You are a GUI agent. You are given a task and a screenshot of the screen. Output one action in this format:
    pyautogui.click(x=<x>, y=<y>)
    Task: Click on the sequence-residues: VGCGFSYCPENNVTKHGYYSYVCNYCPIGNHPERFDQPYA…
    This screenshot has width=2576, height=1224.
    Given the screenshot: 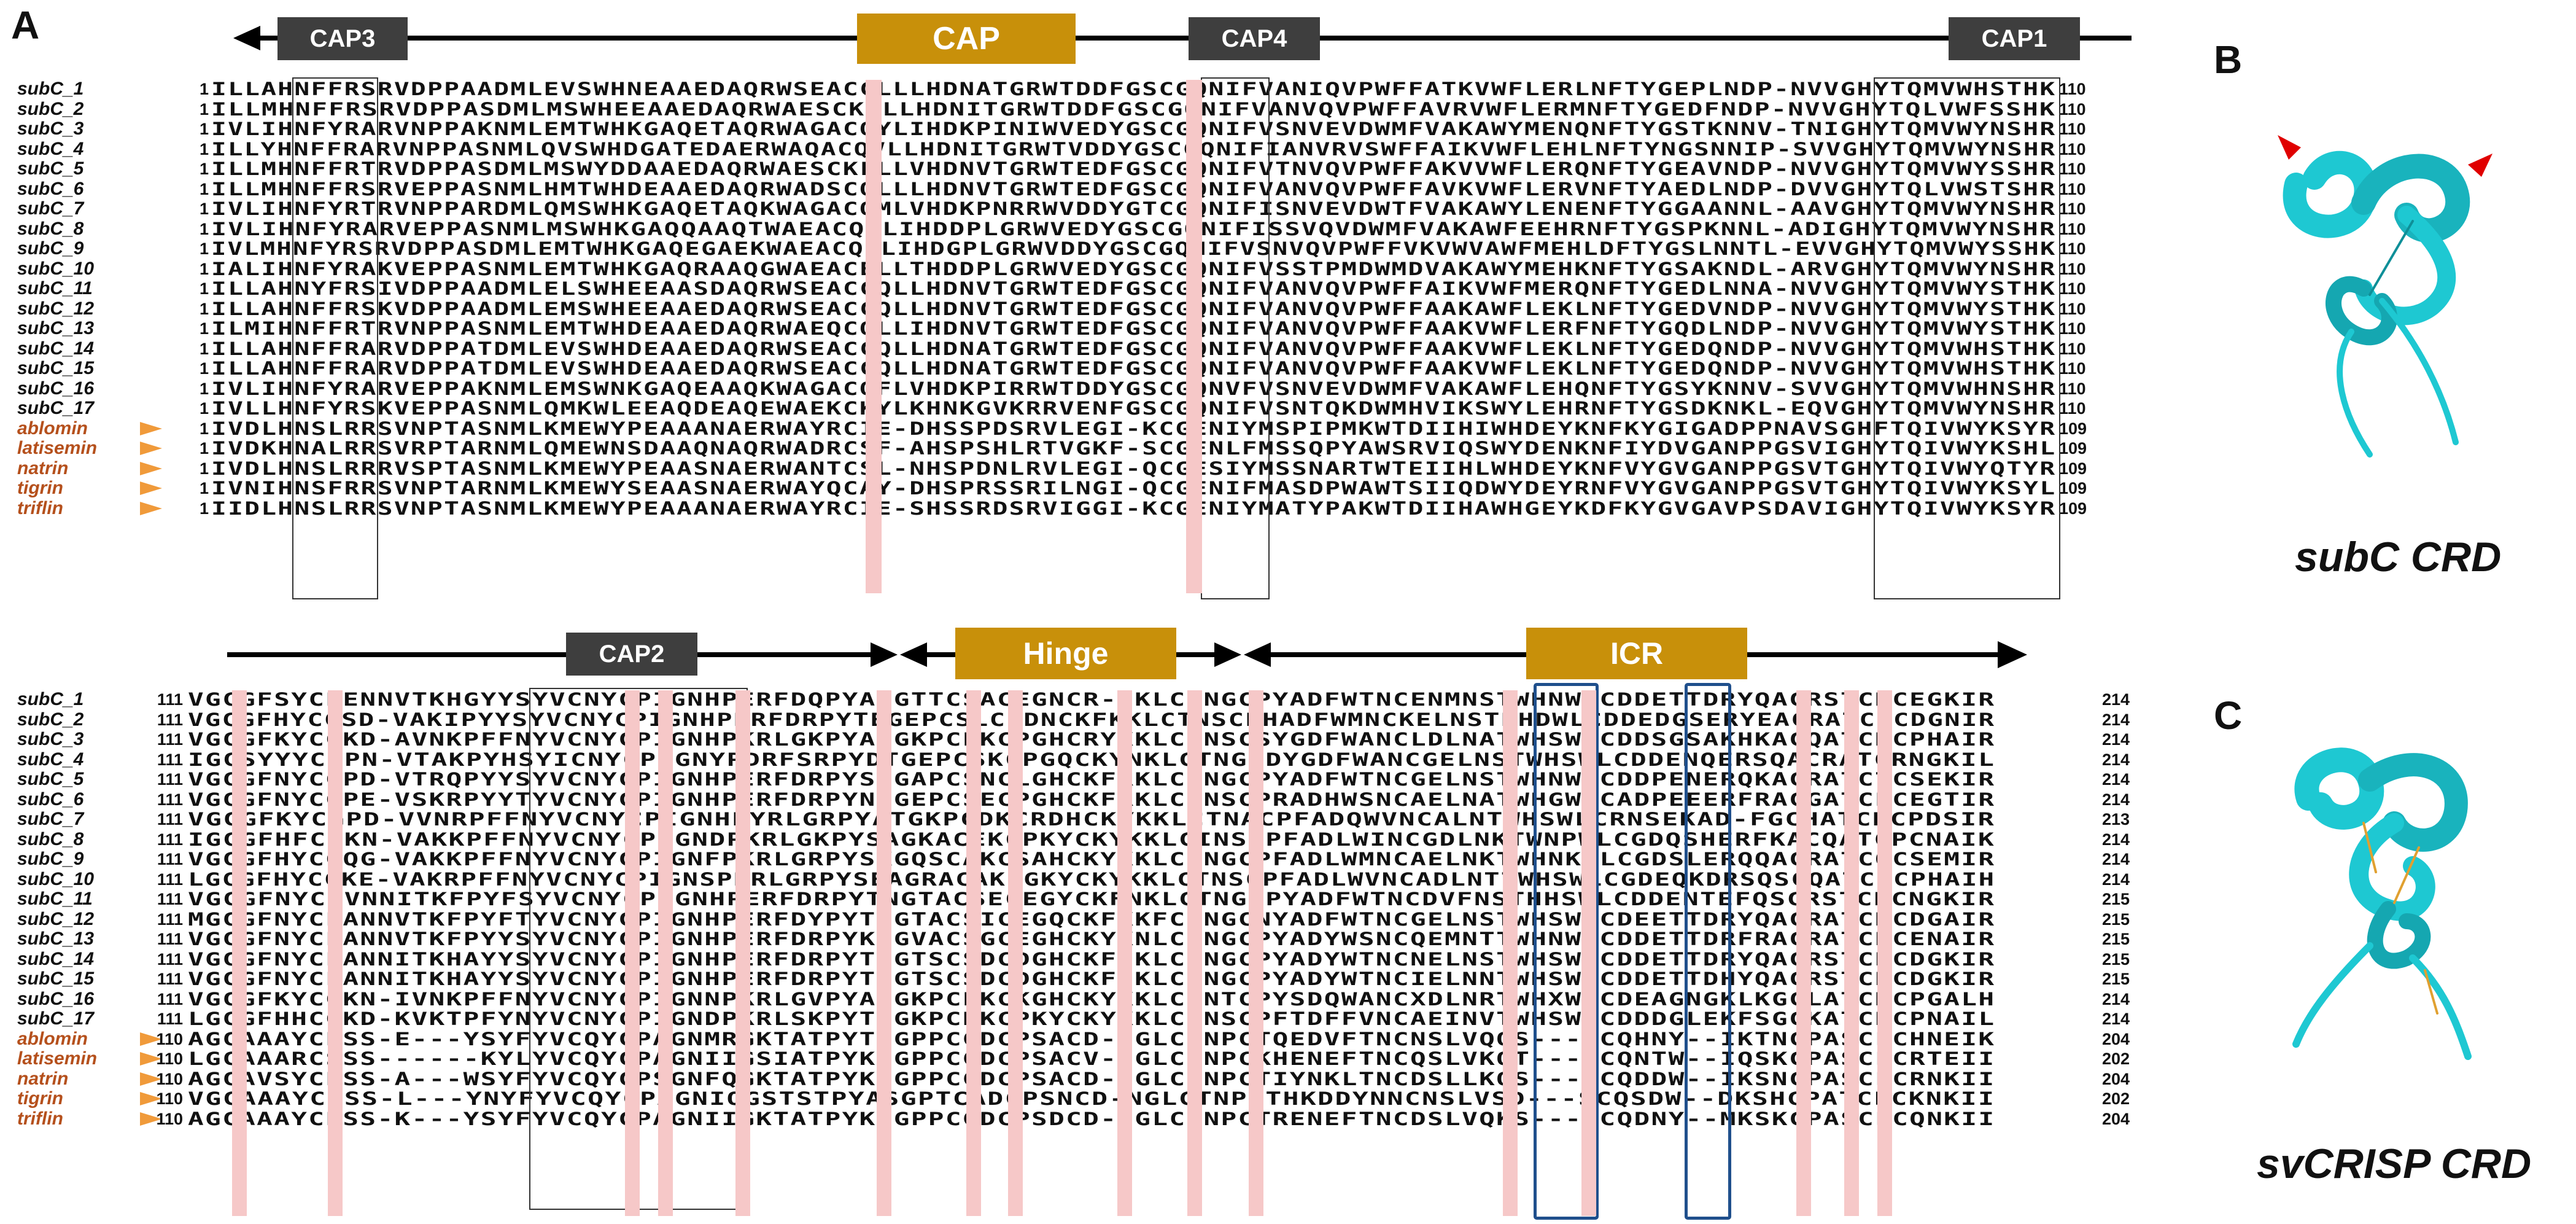 What is the action you would take?
    pyautogui.click(x=1092, y=699)
    